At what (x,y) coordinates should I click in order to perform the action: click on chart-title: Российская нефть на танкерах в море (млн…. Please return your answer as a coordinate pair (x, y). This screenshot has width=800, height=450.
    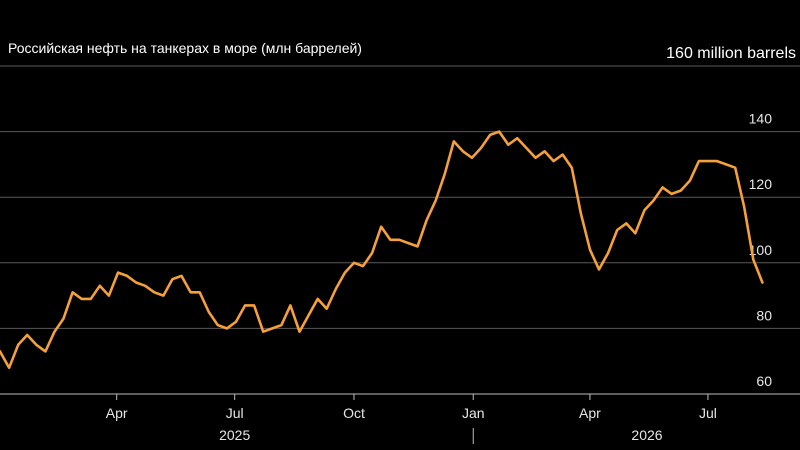
    Looking at the image, I should click on (185, 48).